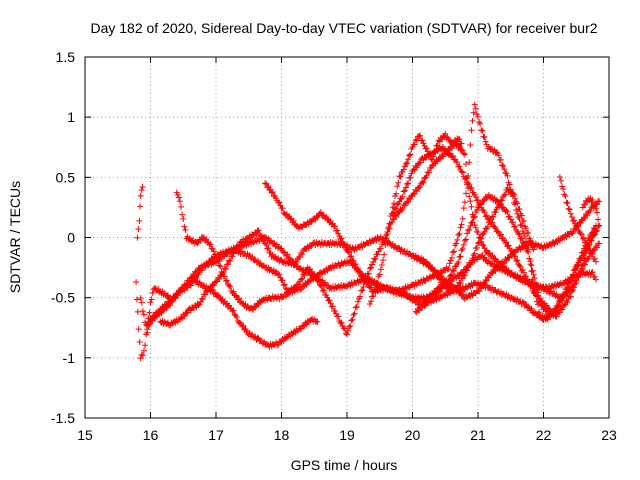  I want to click on x-tick-label: 15, so click(85, 435).